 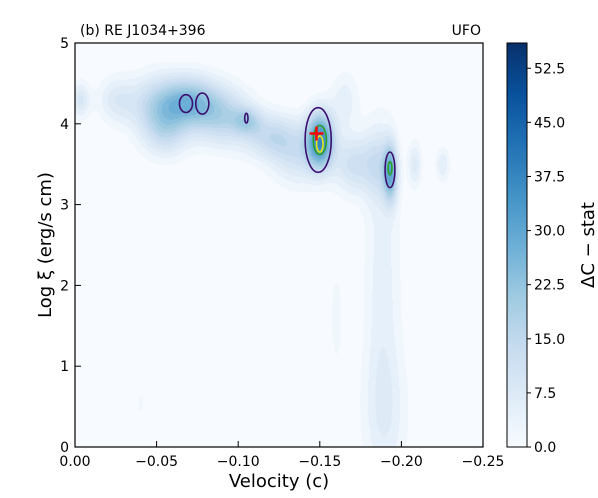 What do you see at coordinates (549, 340) in the screenshot?
I see `colorbar-tick-label: 15.0` at bounding box center [549, 340].